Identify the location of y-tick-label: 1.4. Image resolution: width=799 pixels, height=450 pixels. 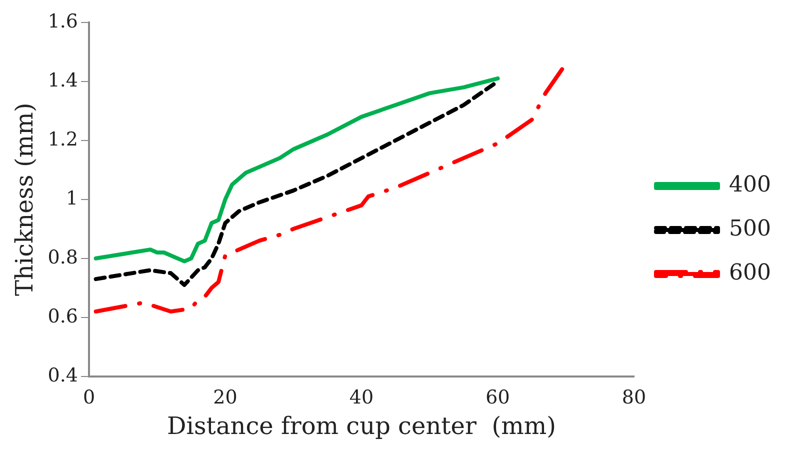
(63, 80).